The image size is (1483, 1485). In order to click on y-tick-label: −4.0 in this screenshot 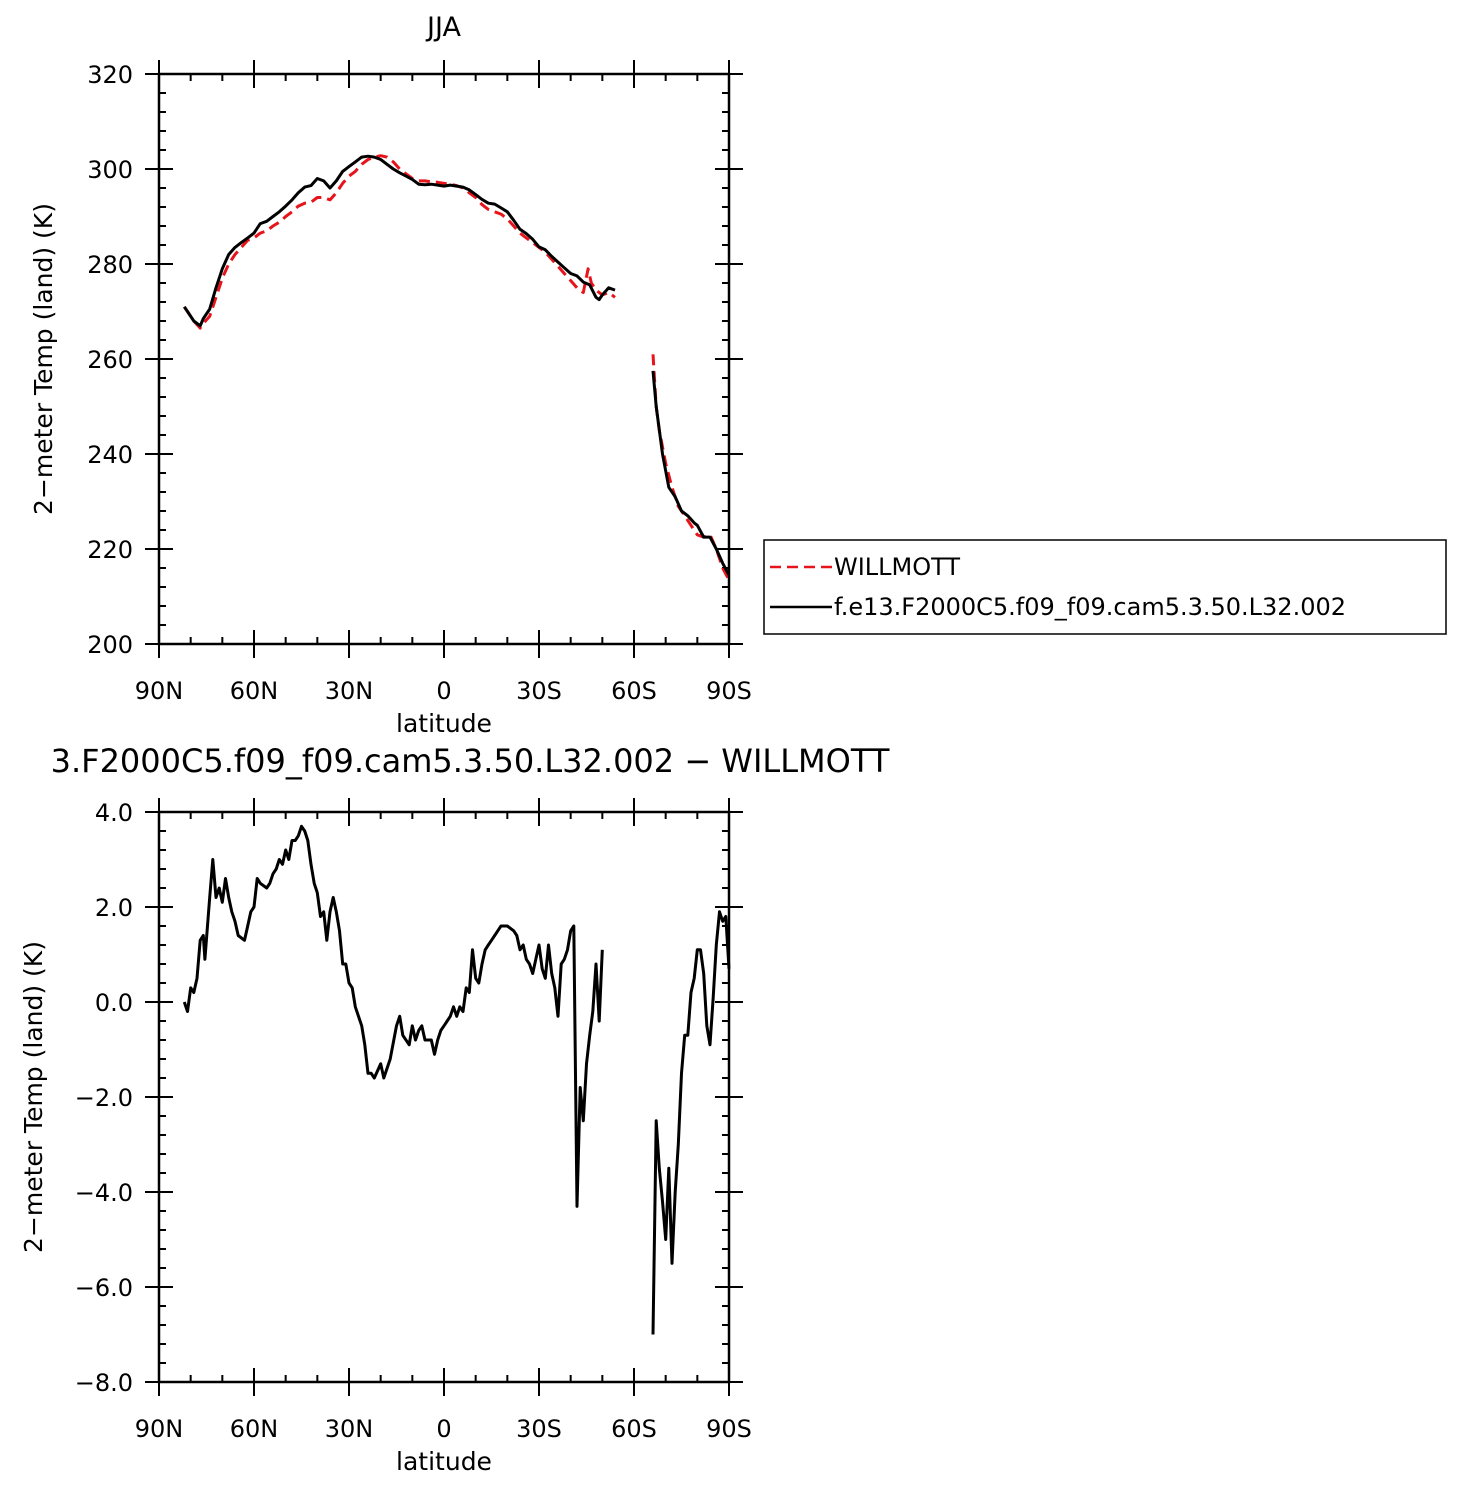, I will do `click(104, 1193)`.